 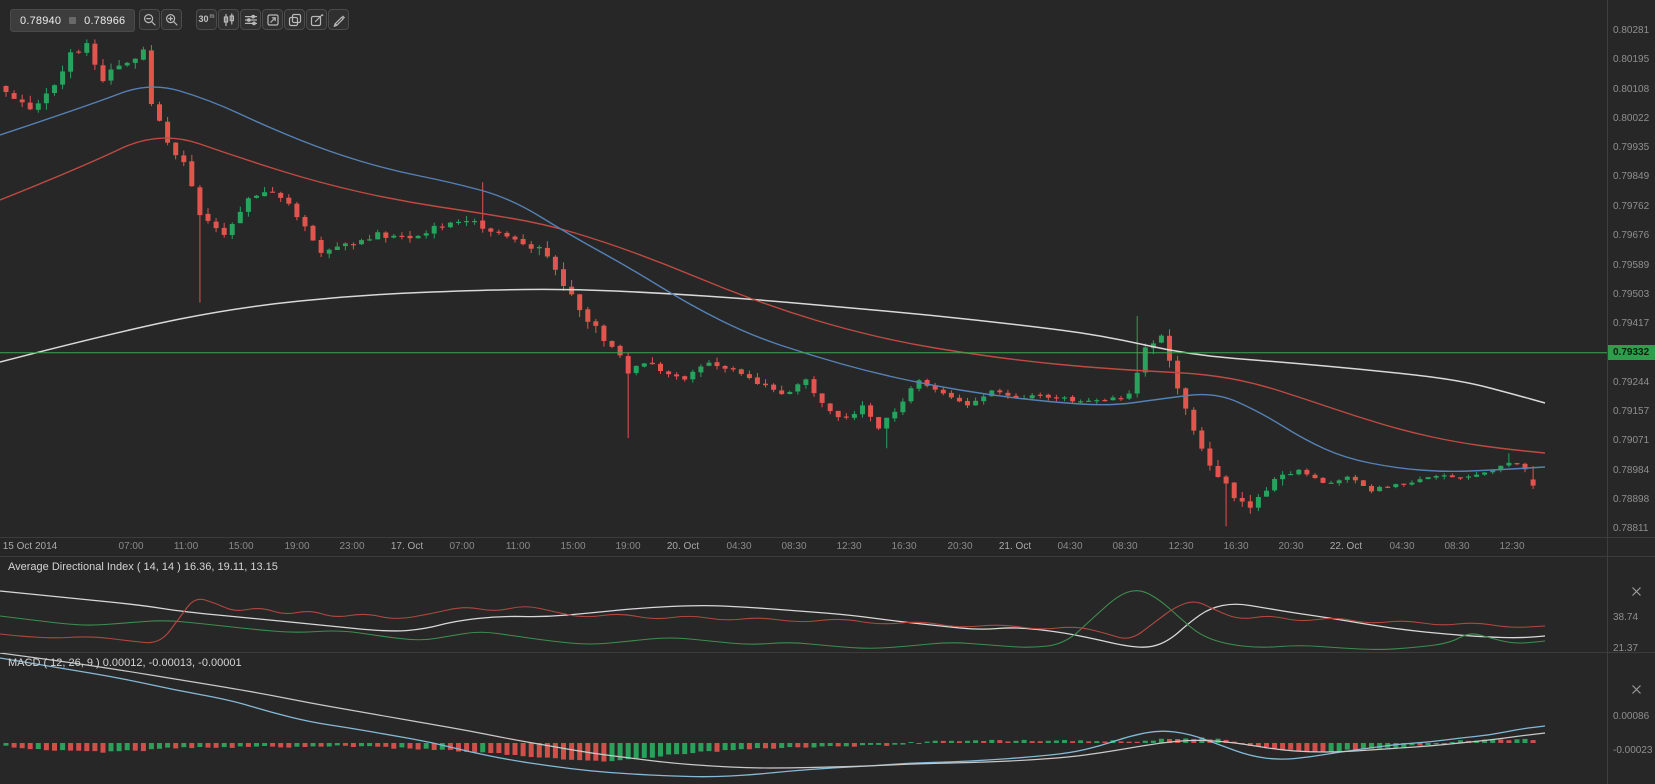 I want to click on macd-close-button, so click(x=1640, y=689).